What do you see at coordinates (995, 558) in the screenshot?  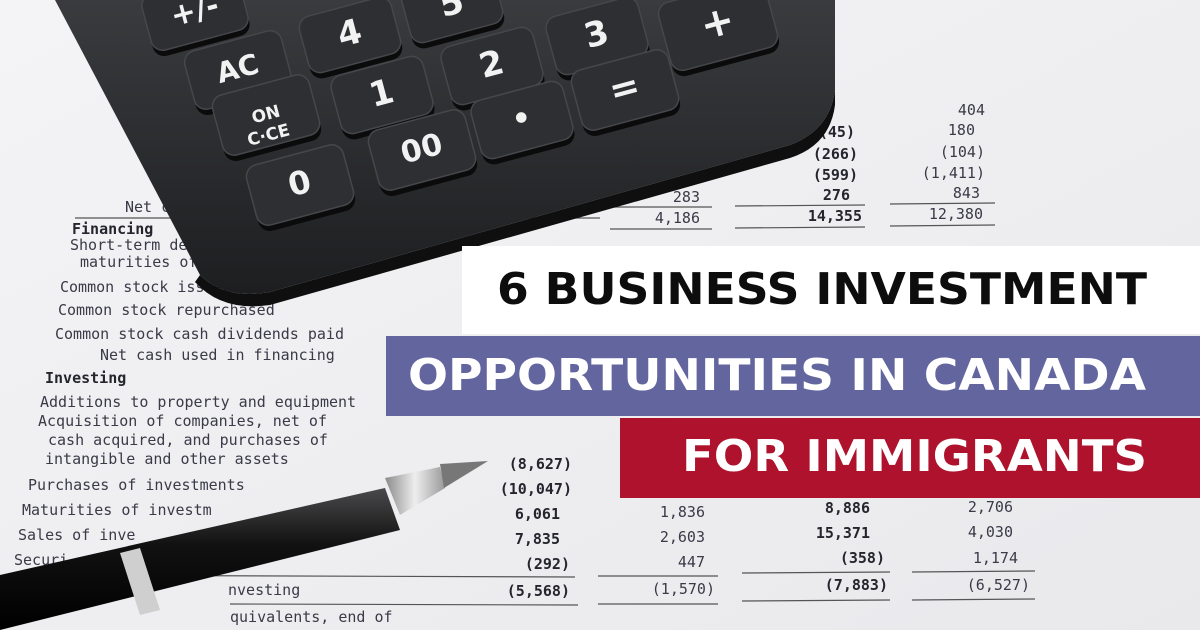 I see `statement-number: 1,174` at bounding box center [995, 558].